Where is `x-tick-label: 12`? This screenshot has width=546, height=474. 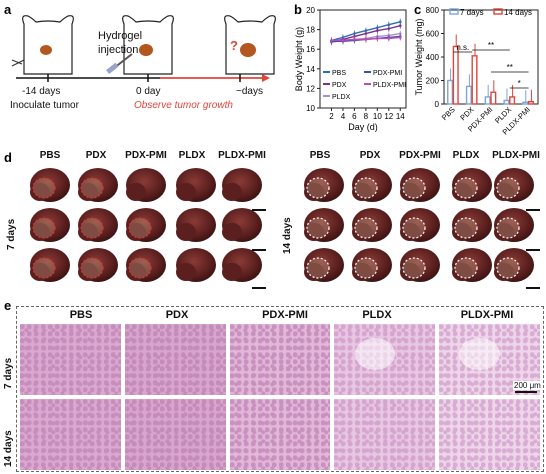 x-tick-label: 12 is located at coordinates (388, 116).